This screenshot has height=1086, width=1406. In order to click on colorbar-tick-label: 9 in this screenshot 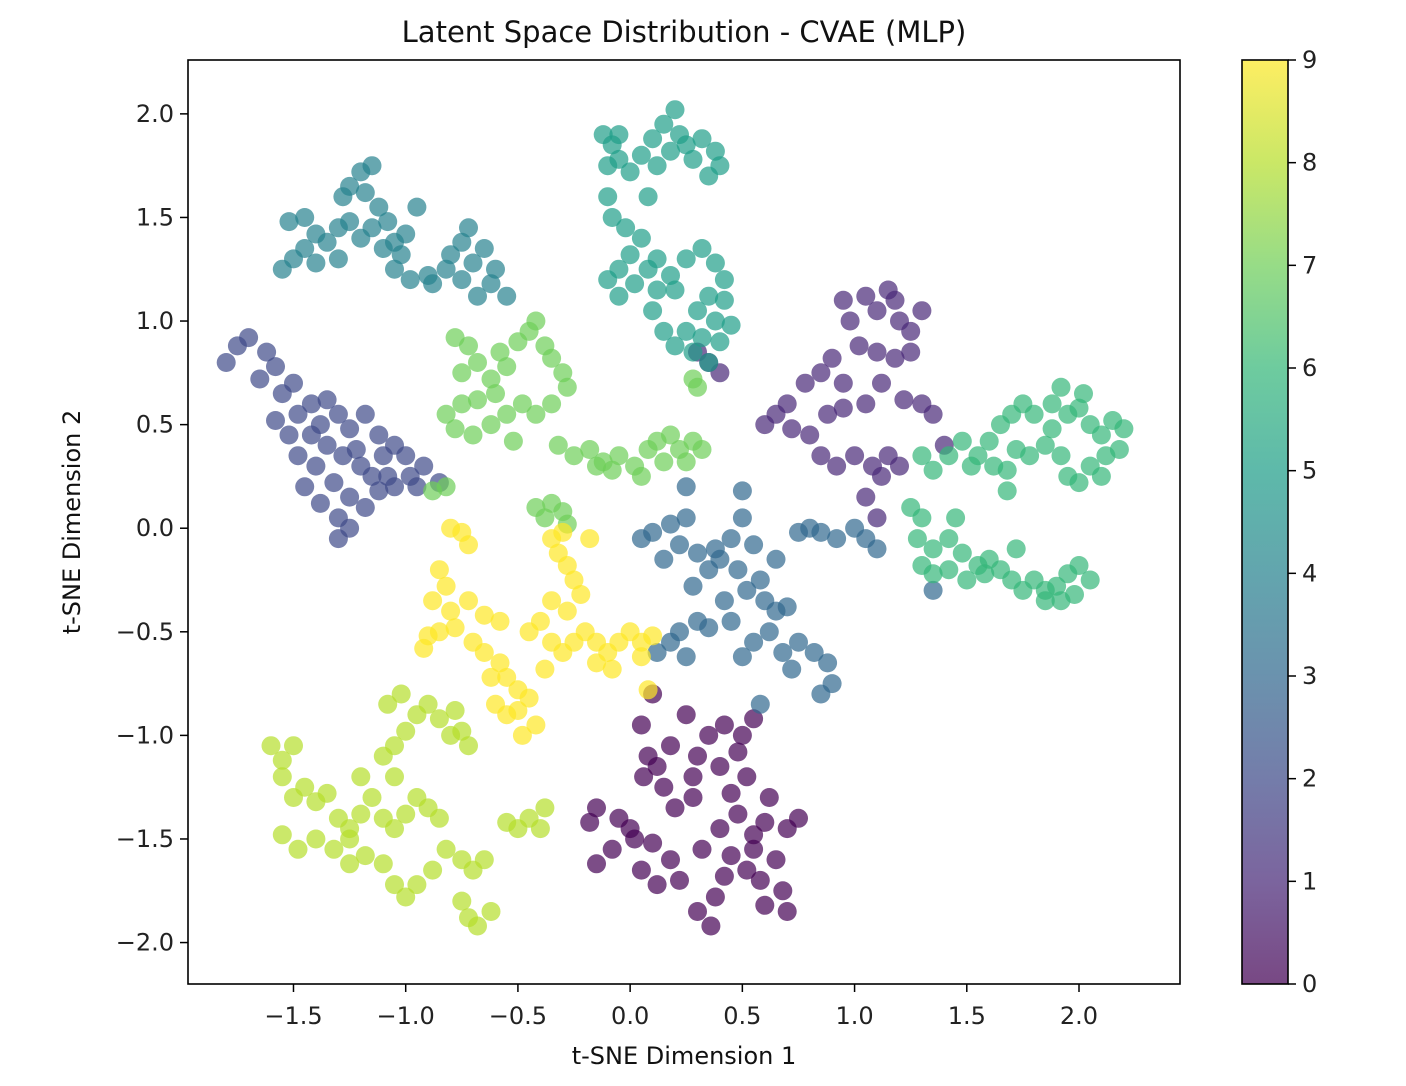, I will do `click(1309, 60)`.